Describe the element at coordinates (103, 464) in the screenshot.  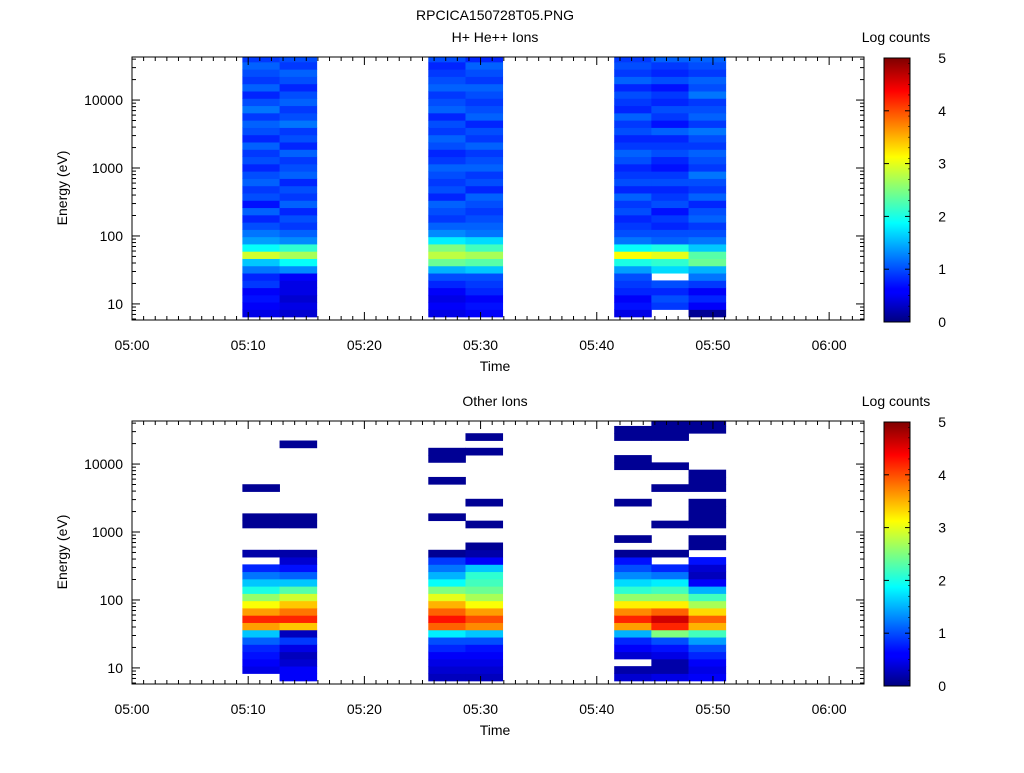
I see `y-tick-label: 10000` at that location.